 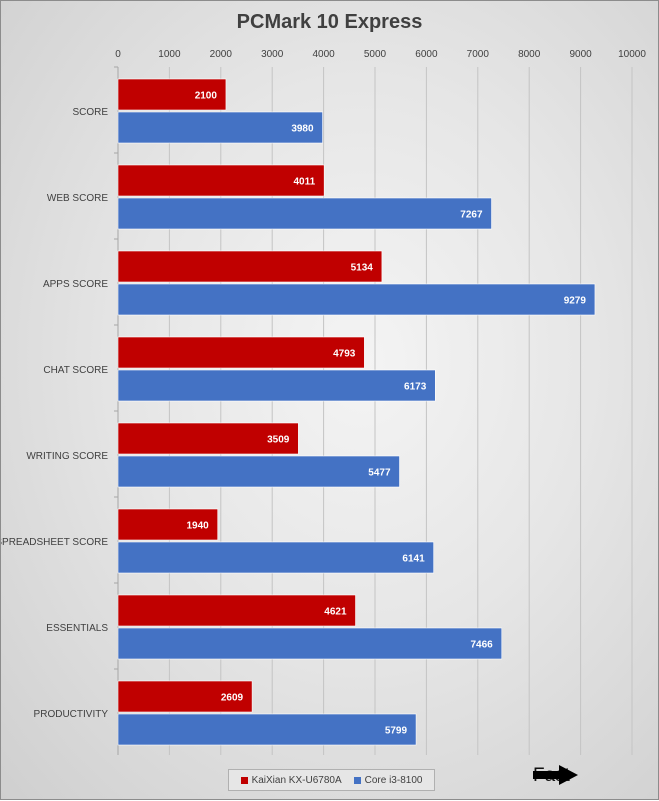 I want to click on legend-label-series-1: KaiXian KX-U6780A, so click(x=296, y=780).